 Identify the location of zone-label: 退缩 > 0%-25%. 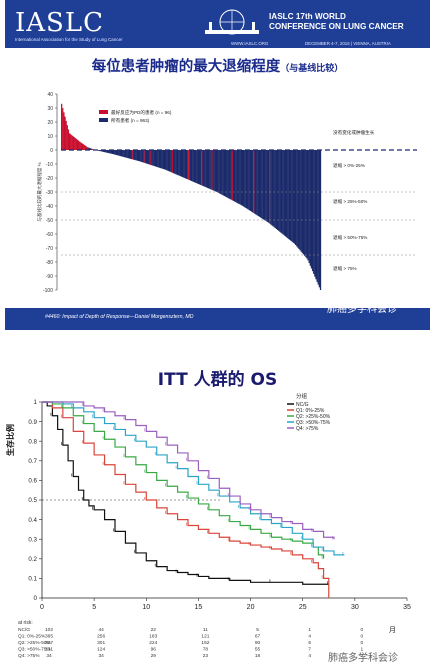
(349, 165).